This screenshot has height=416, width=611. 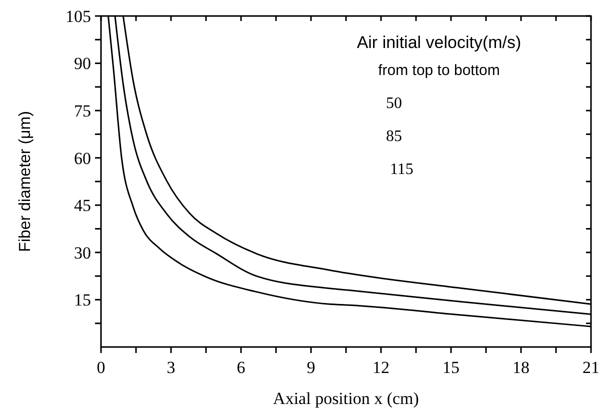 What do you see at coordinates (394, 136) in the screenshot?
I see `annotation: 85` at bounding box center [394, 136].